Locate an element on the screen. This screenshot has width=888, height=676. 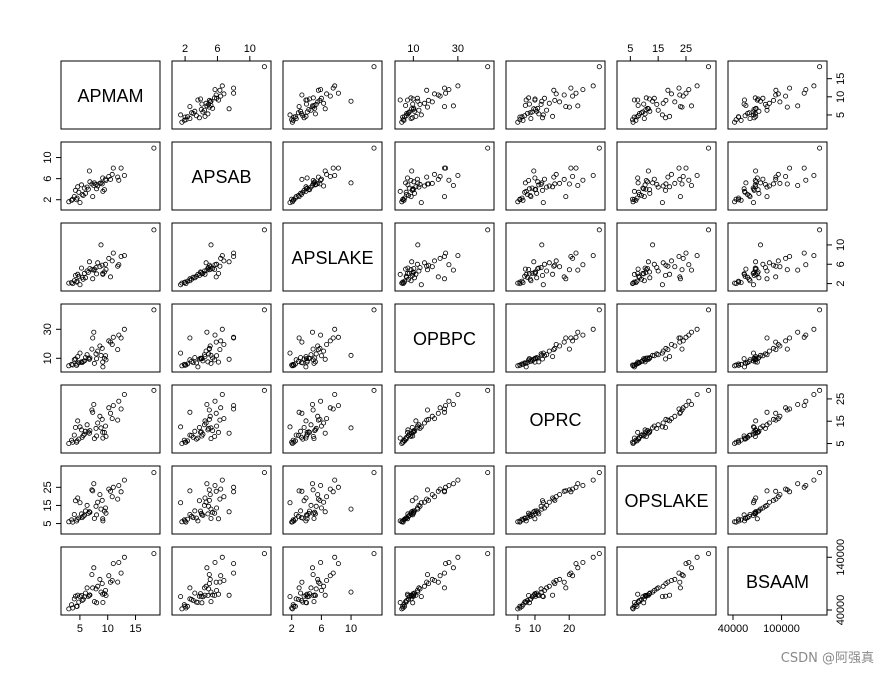
right-tick-label: 10 is located at coordinates (841, 97).